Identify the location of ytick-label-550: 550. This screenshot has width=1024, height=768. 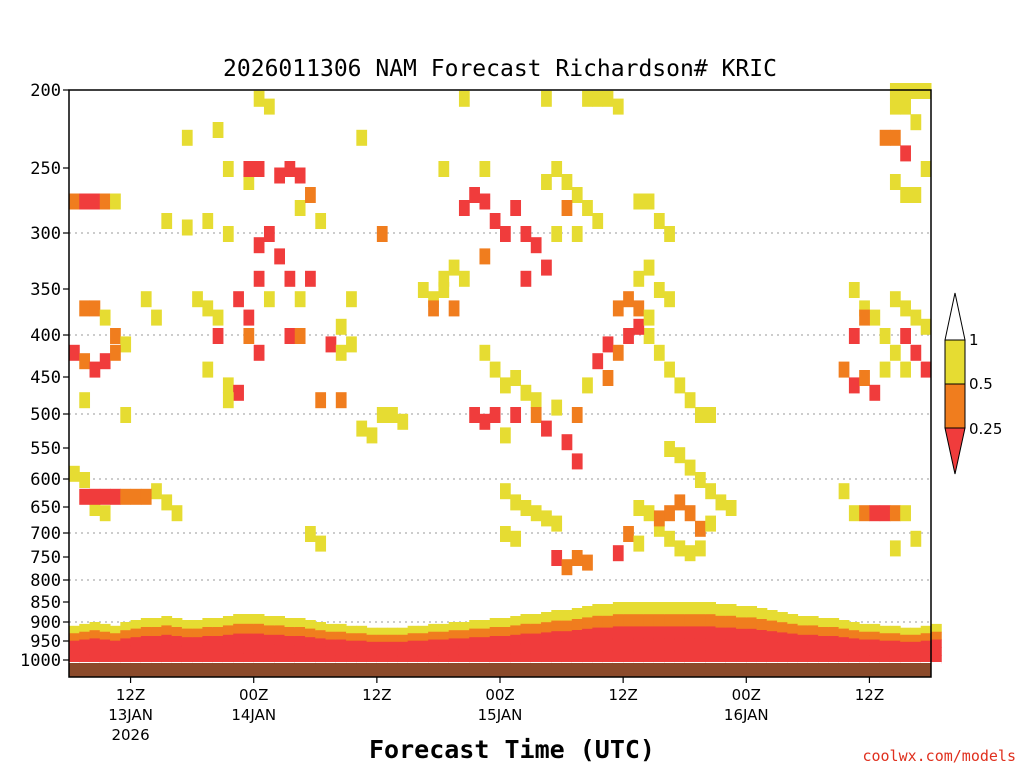
(45, 449).